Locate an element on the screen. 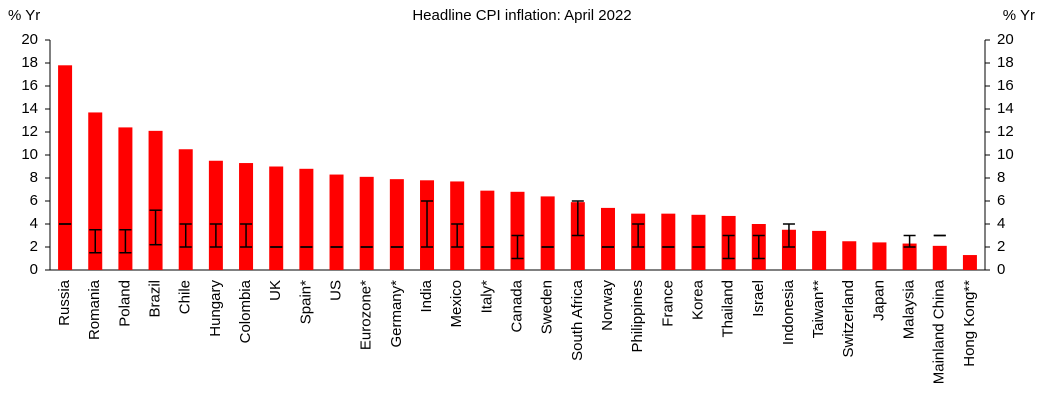  y2-tick-label: 14 is located at coordinates (1005, 108).